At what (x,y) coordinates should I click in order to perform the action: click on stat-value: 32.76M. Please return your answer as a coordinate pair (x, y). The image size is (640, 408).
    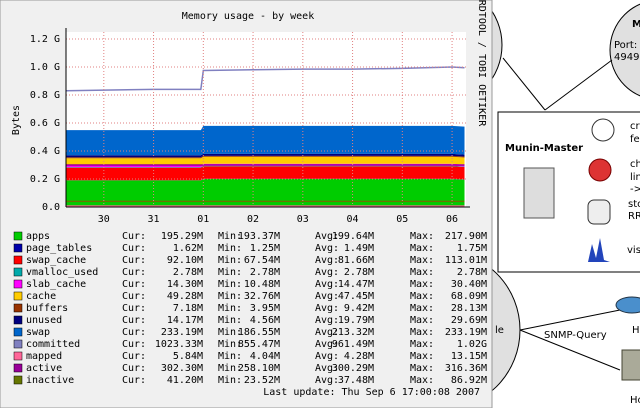
    Looking at the image, I should click on (262, 296).